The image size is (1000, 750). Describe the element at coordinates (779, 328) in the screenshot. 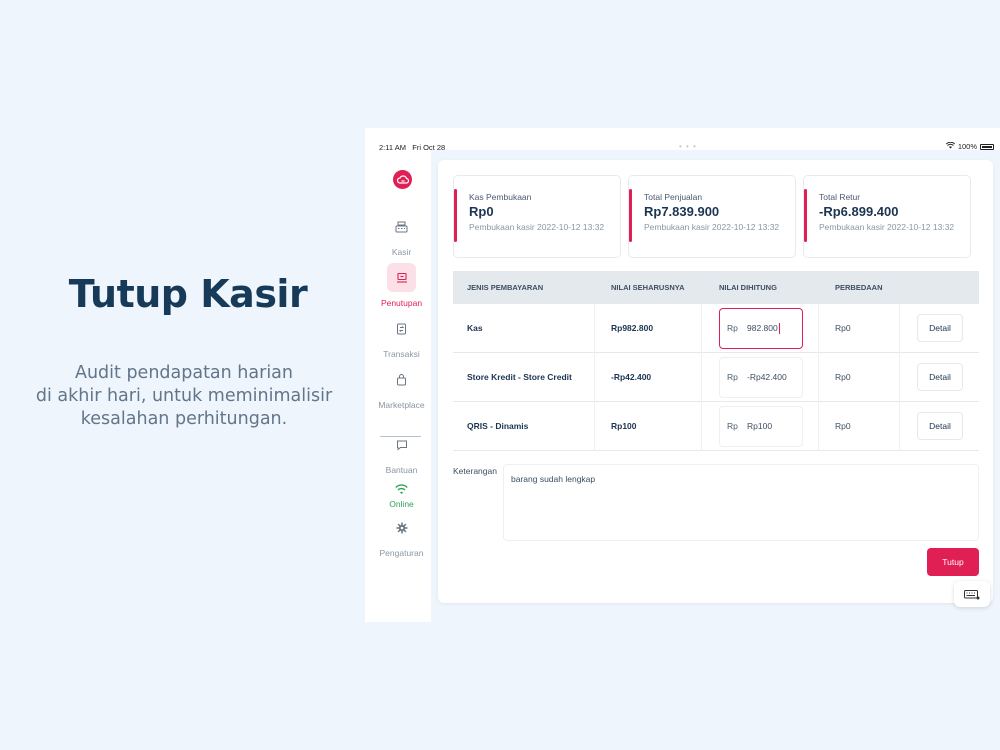

I see `text-caret` at that location.